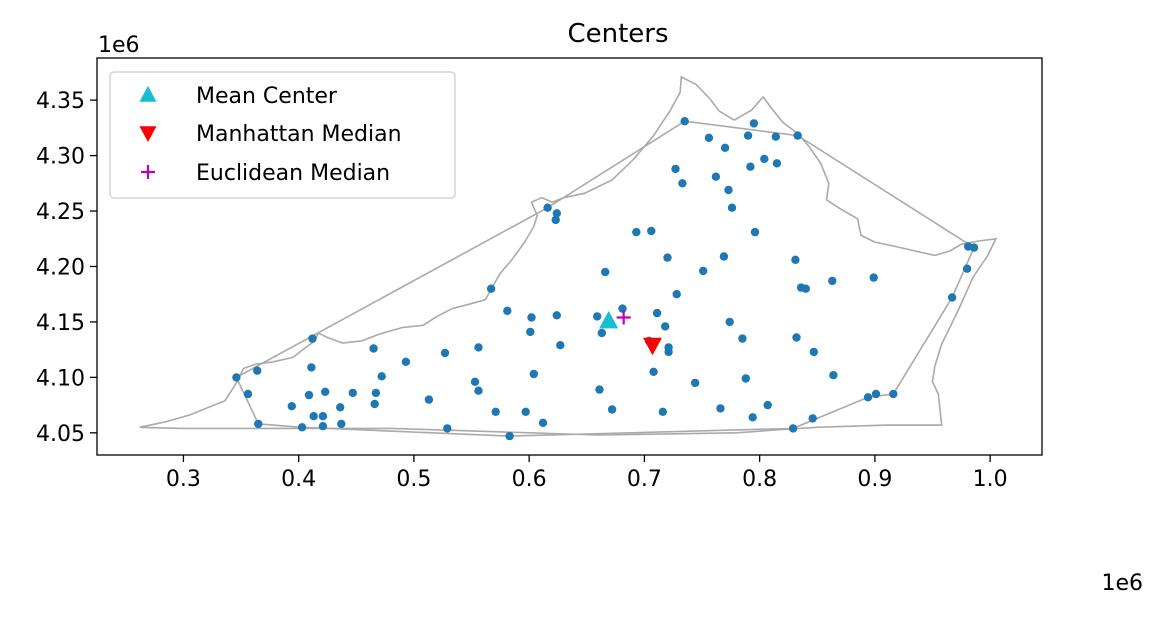 This screenshot has height=617, width=1158. I want to click on x-axis-ticks: 0.3 0.4 0.5 0.6 0.7 0.8 0.9 1.0, so click(587, 473).